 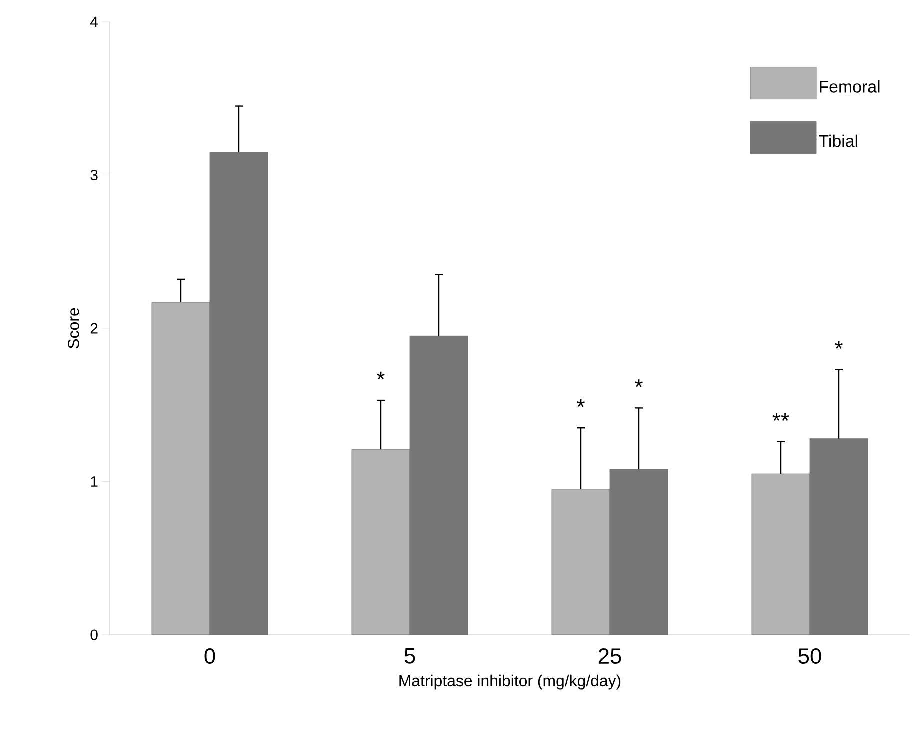 What do you see at coordinates (94, 328) in the screenshot?
I see `y-tick-label: 2` at bounding box center [94, 328].